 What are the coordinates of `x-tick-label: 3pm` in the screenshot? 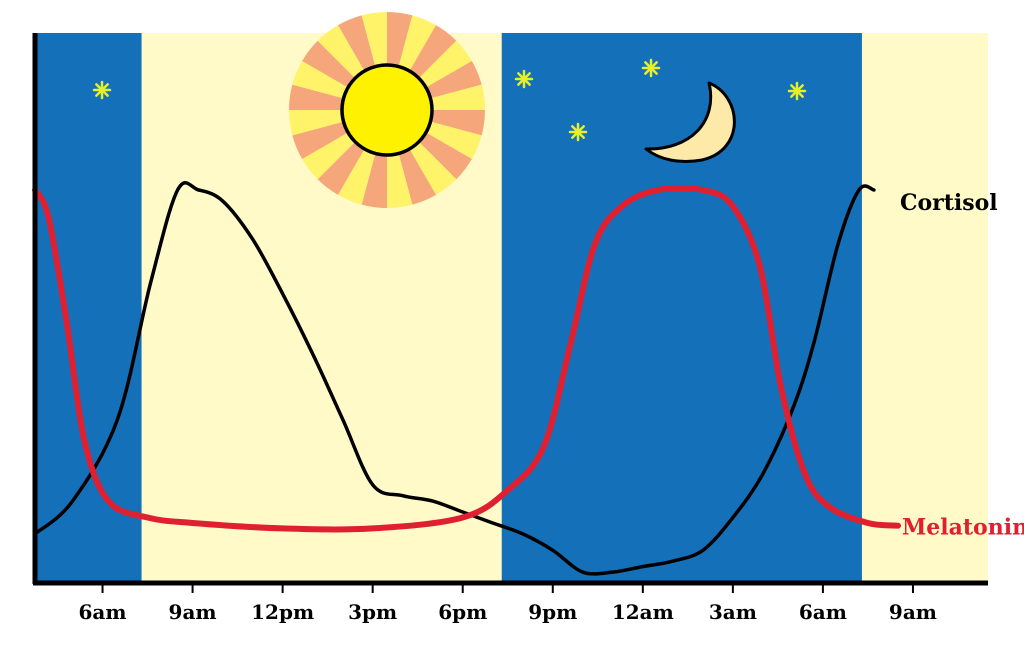 It's located at (372, 612).